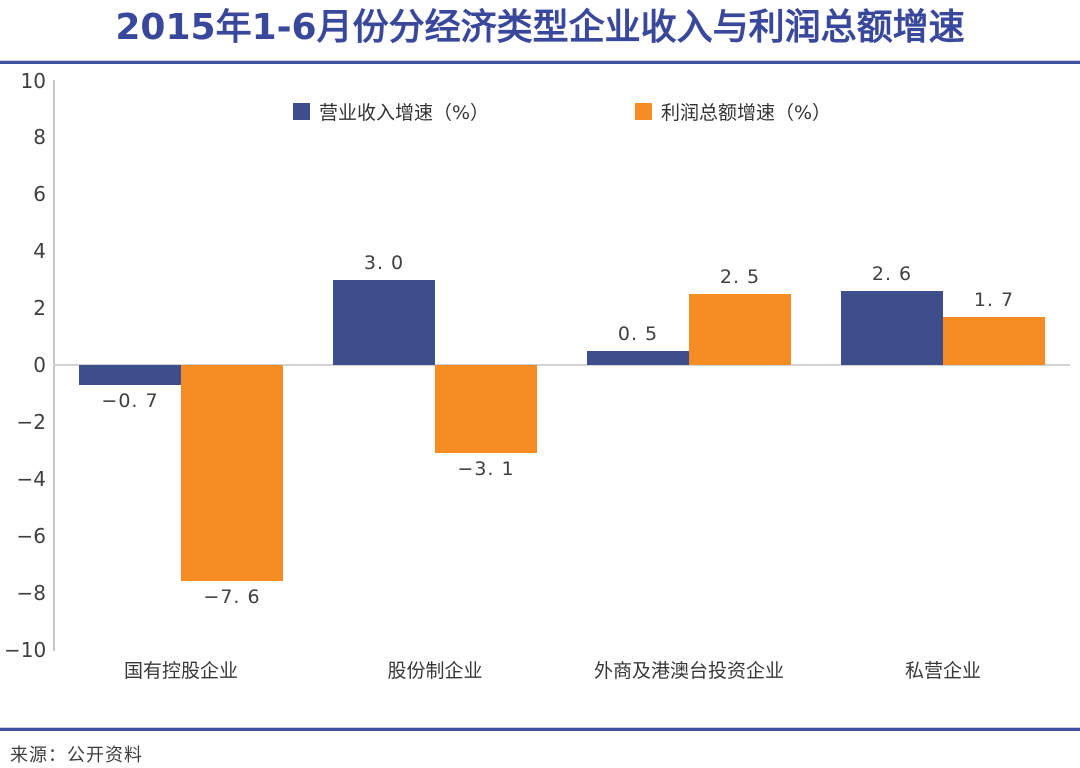 Image resolution: width=1080 pixels, height=768 pixels. I want to click on bar-value-label: 2. 5, so click(740, 277).